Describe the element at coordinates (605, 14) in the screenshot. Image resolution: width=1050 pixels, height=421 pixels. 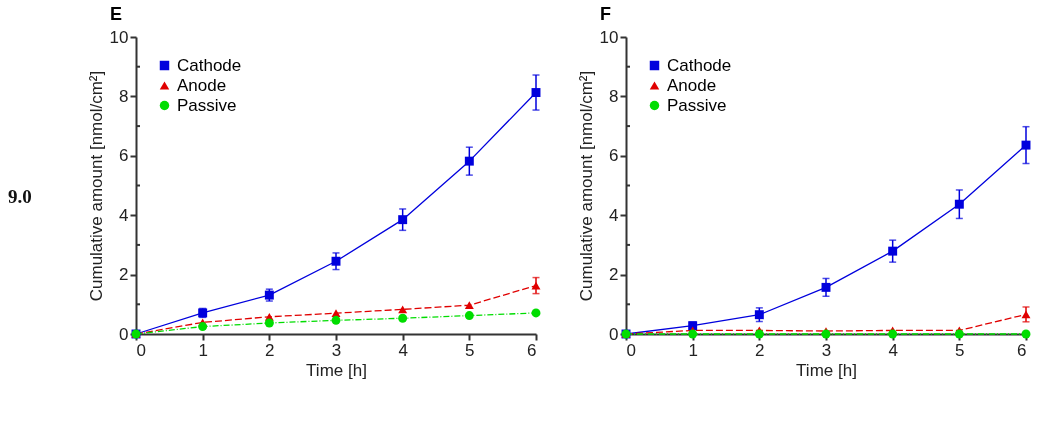
I see `chart-title: F` at that location.